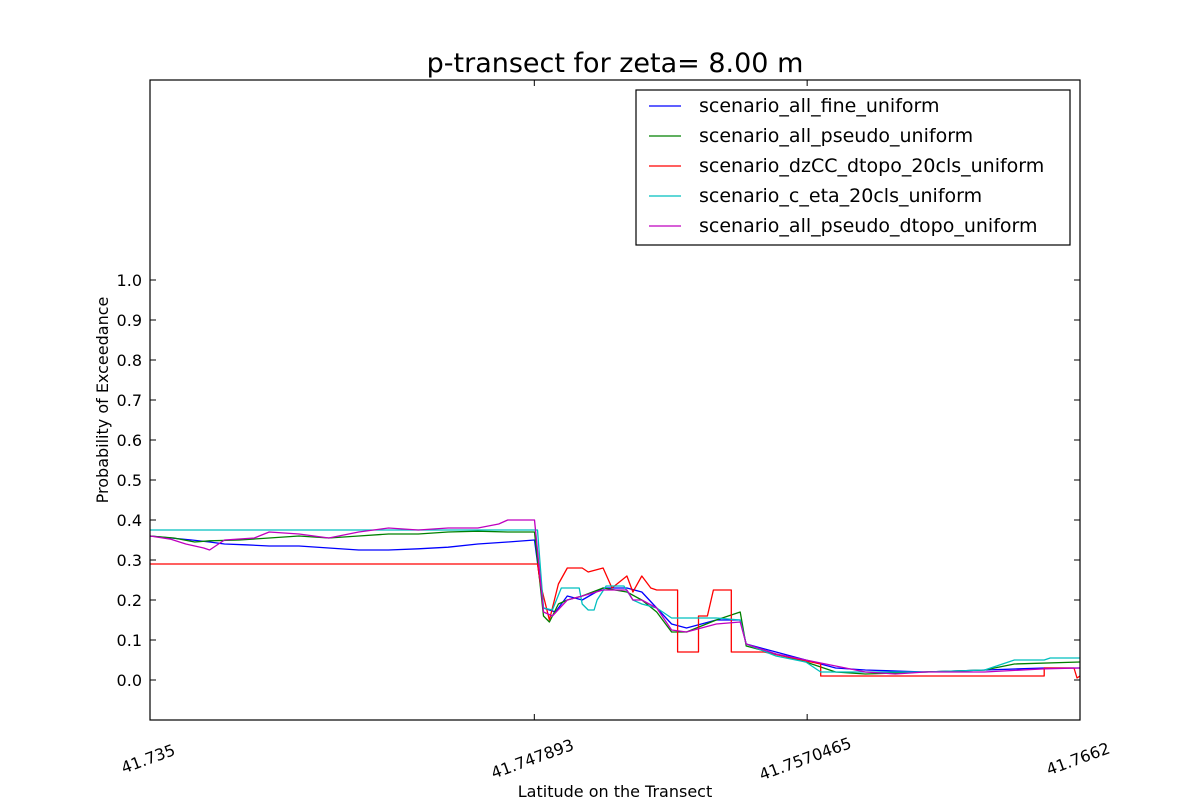 The height and width of the screenshot is (800, 1200). Describe the element at coordinates (129, 400) in the screenshot. I see `y-tick-label: 0.7` at that location.